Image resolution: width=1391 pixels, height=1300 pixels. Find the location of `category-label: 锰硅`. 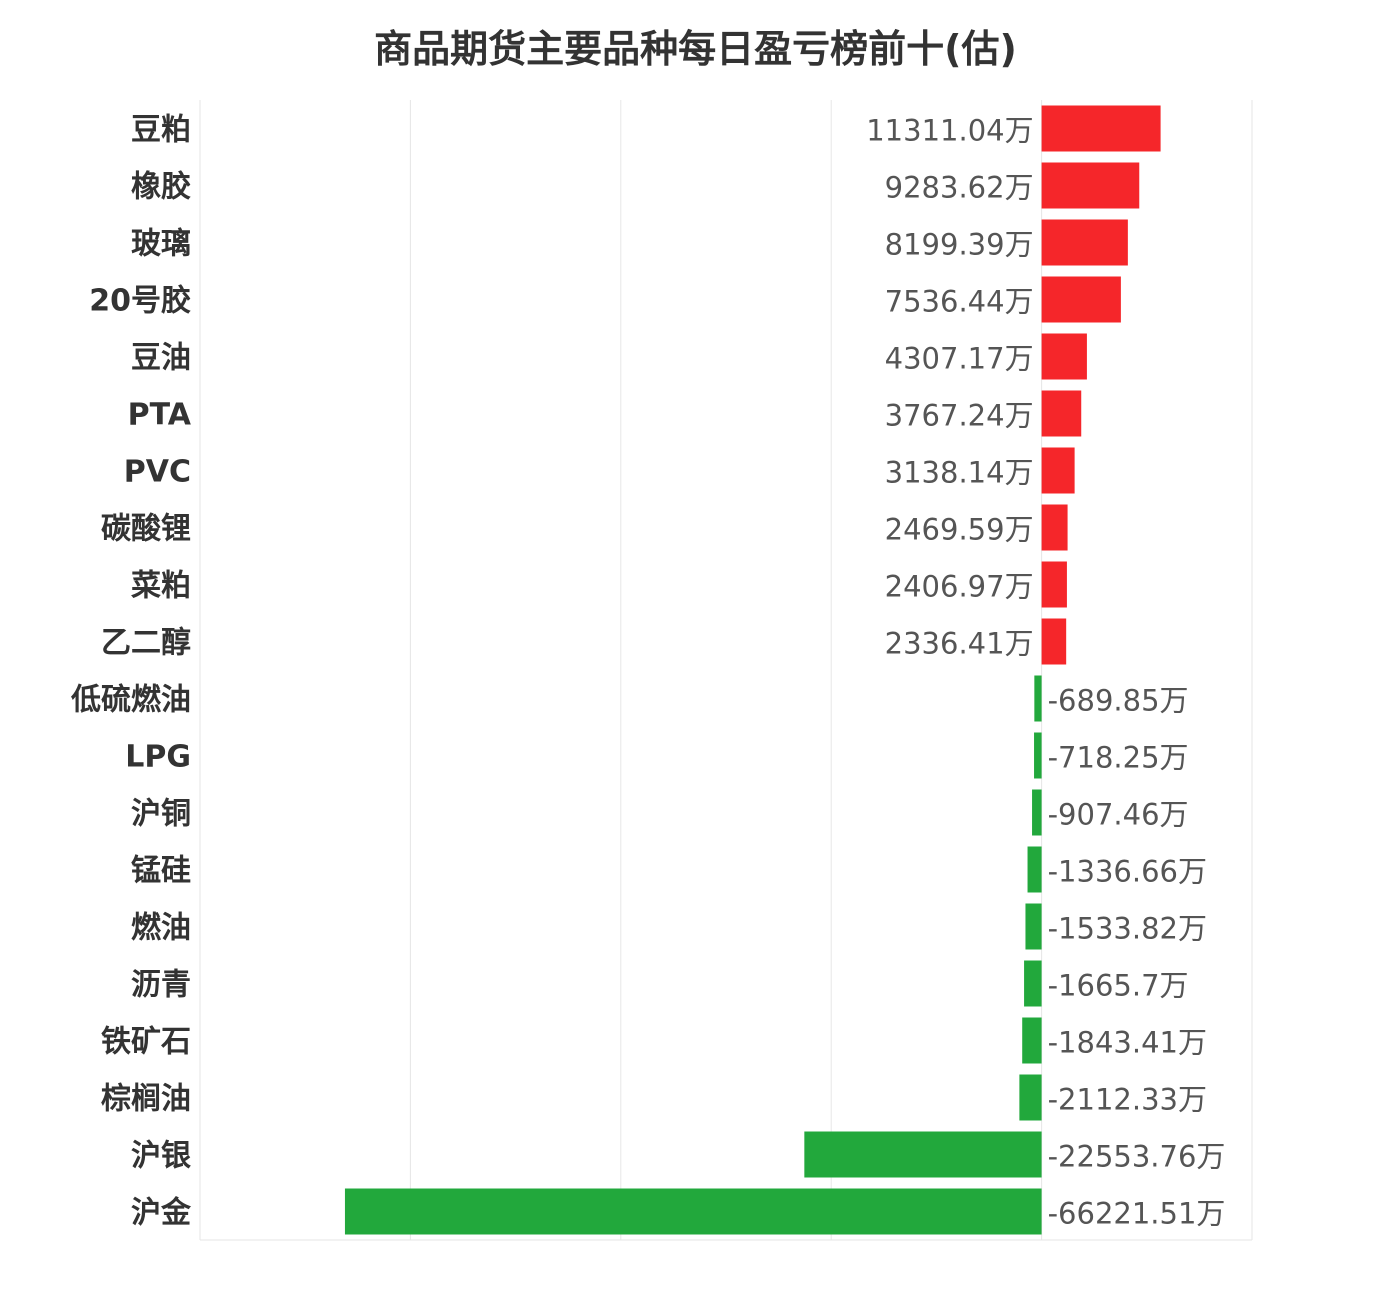

category-label: 锰硅 is located at coordinates (161, 871).